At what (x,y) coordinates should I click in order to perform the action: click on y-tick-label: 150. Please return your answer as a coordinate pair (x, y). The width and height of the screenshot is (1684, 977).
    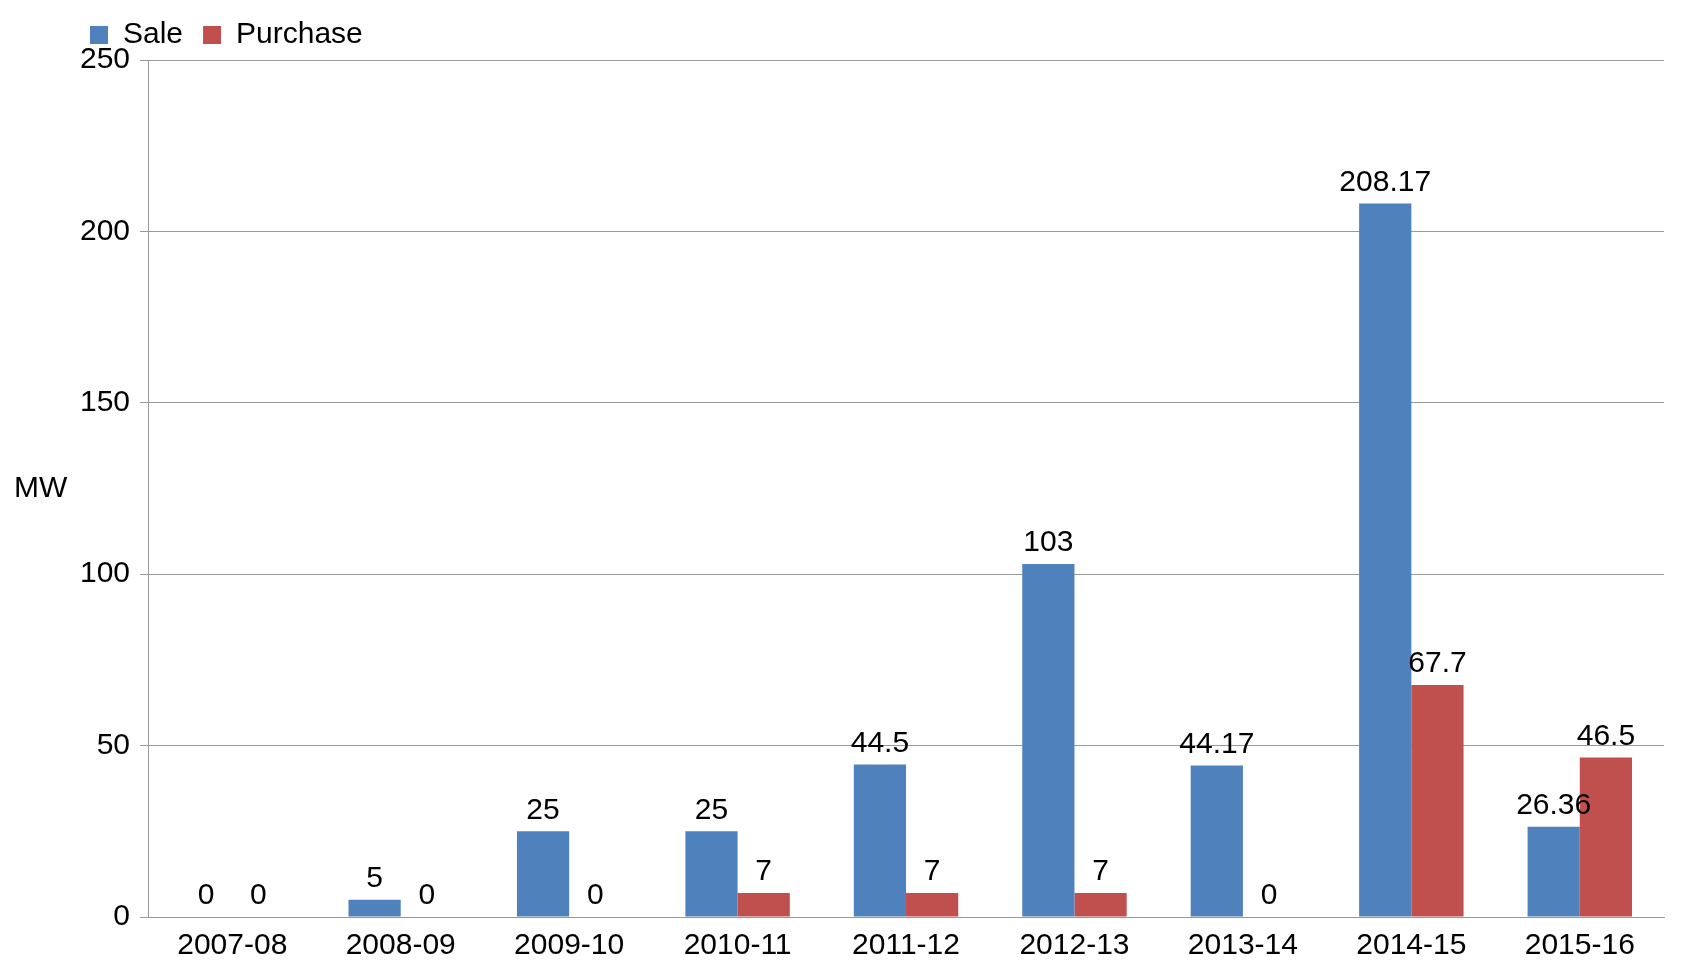
    Looking at the image, I should click on (105, 401).